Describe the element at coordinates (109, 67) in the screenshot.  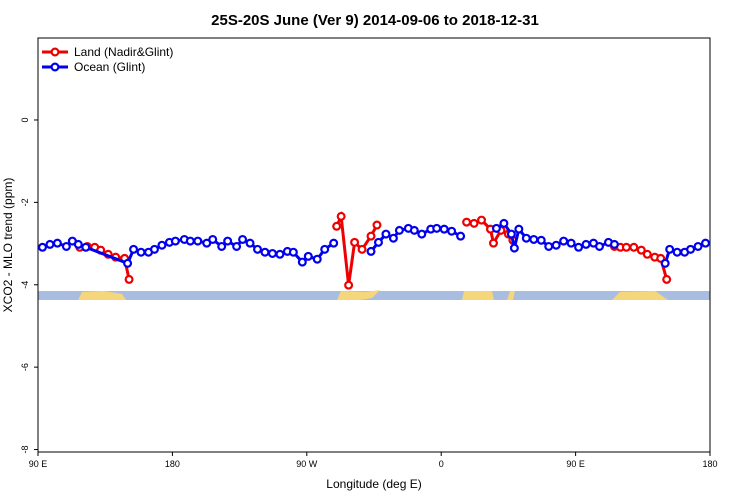
I see `legend-label: Ocean (Glint)` at that location.